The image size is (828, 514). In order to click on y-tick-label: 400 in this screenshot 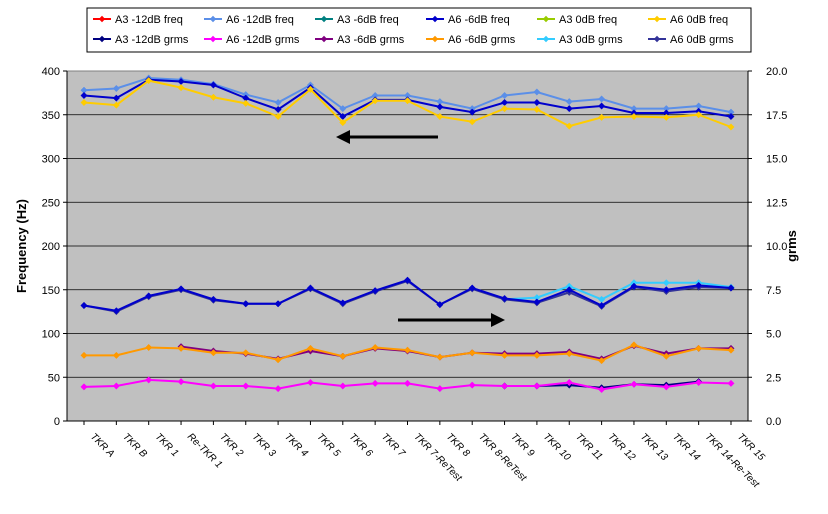, I will do `click(51, 72)`.